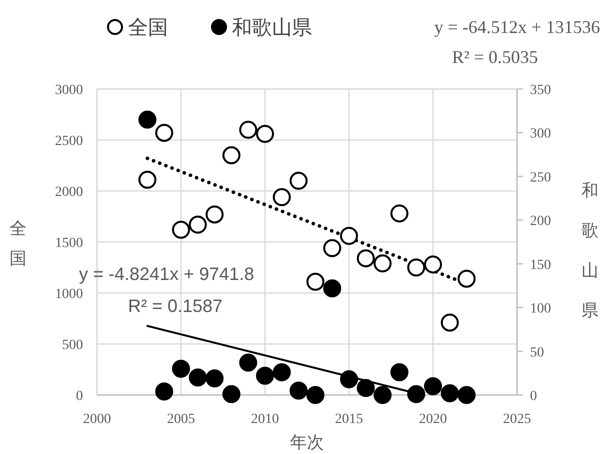  I want to click on y2-tick-label: 250, so click(540, 178).